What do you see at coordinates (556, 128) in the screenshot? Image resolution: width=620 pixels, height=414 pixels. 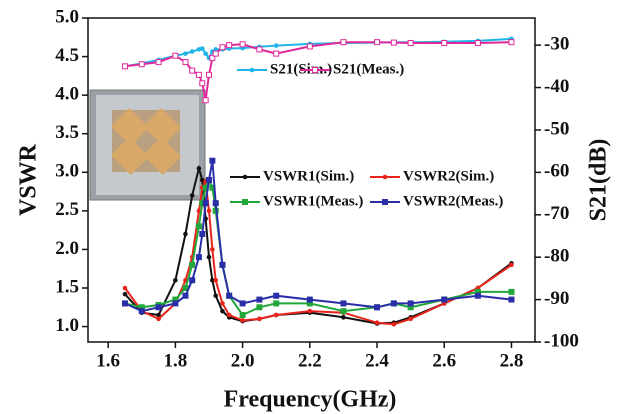 I see `y2-tick-label: -50` at bounding box center [556, 128].